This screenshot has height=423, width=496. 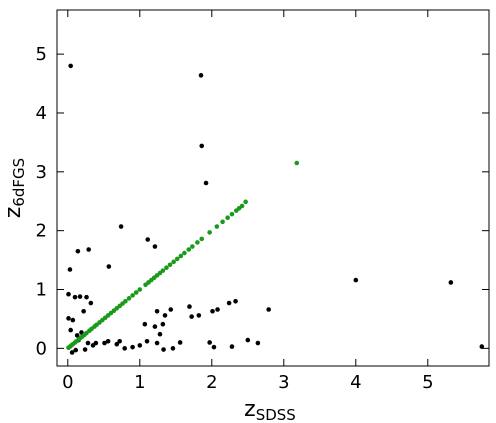 I want to click on x-tick-label: 1, so click(x=139, y=382).